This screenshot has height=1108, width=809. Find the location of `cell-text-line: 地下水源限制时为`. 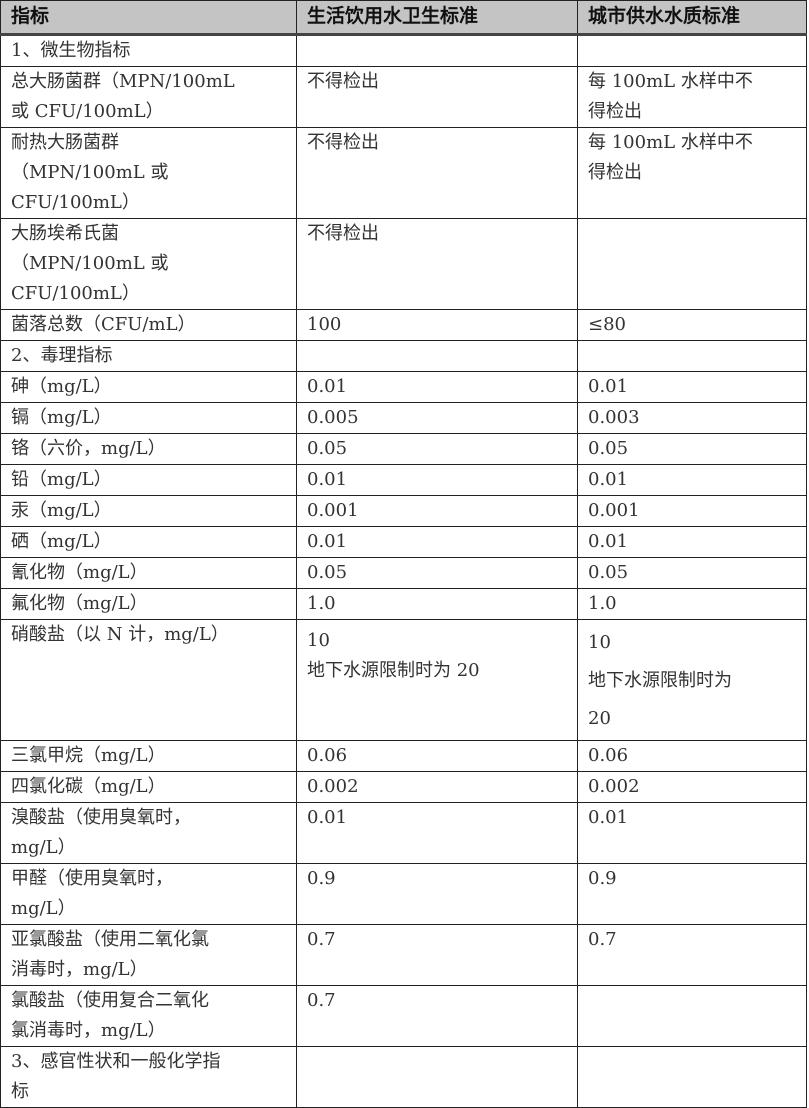

cell-text-line: 地下水源限制时为 is located at coordinates (660, 680).